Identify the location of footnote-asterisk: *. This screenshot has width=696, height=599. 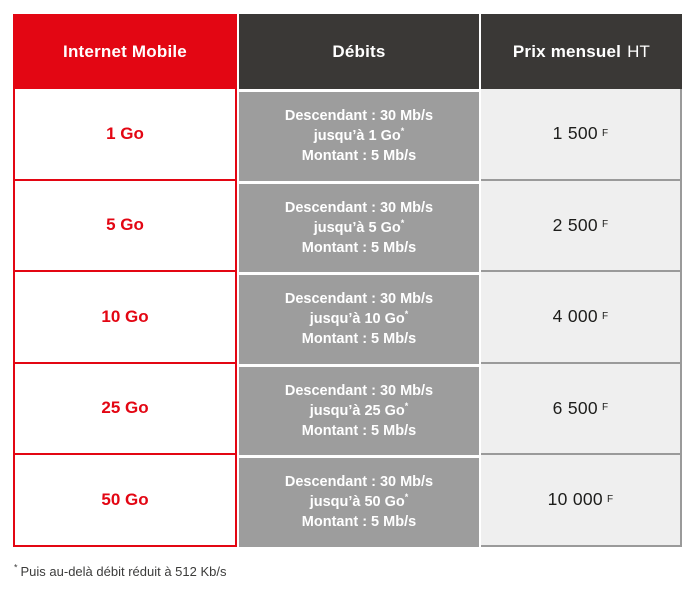
(16, 567).